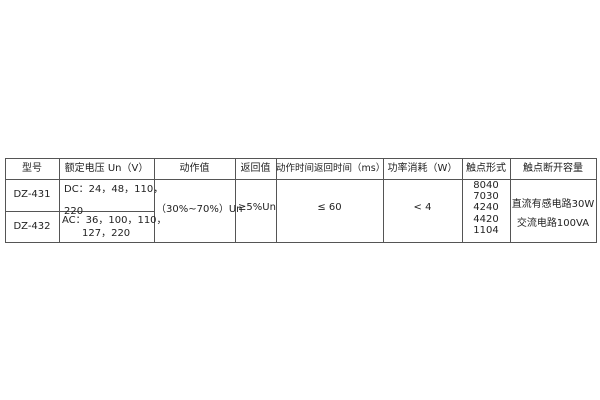 The image size is (600, 400). I want to click on contact-type: 7030, so click(486, 197).